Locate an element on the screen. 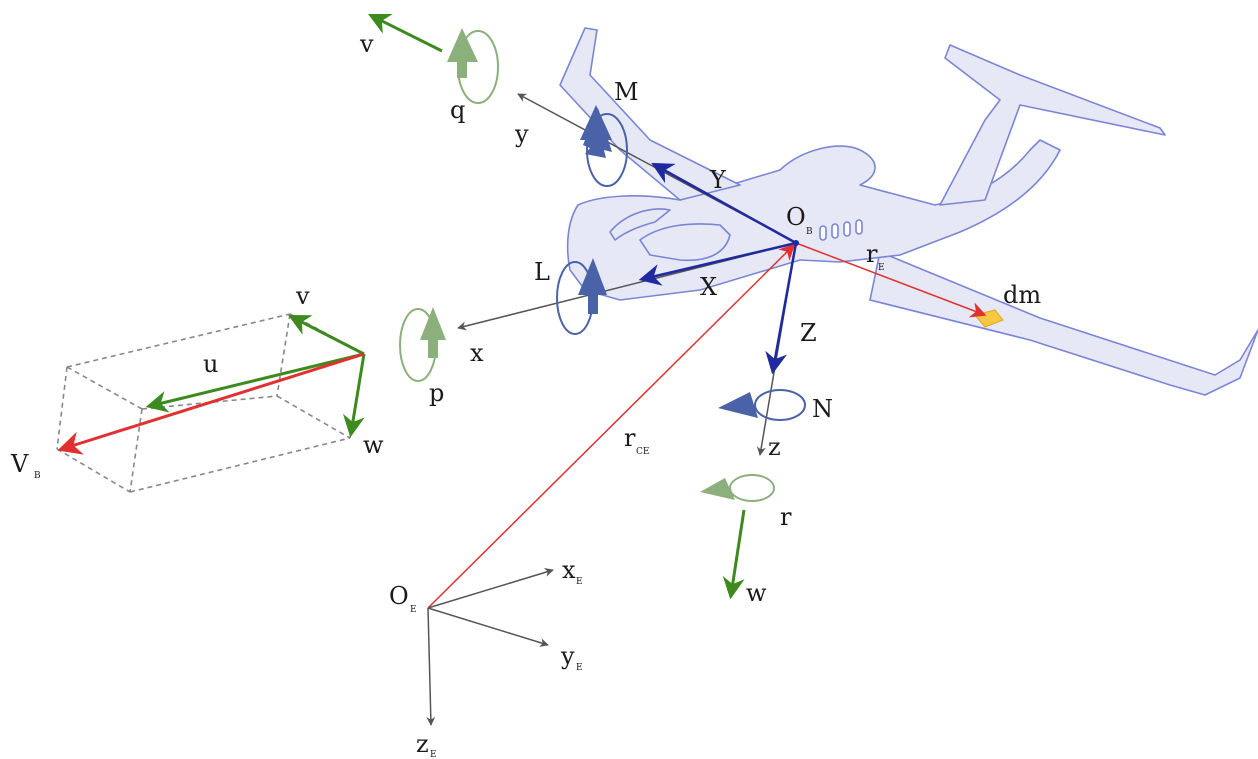 The image size is (1258, 759). body-origin-dot is located at coordinates (796, 243).